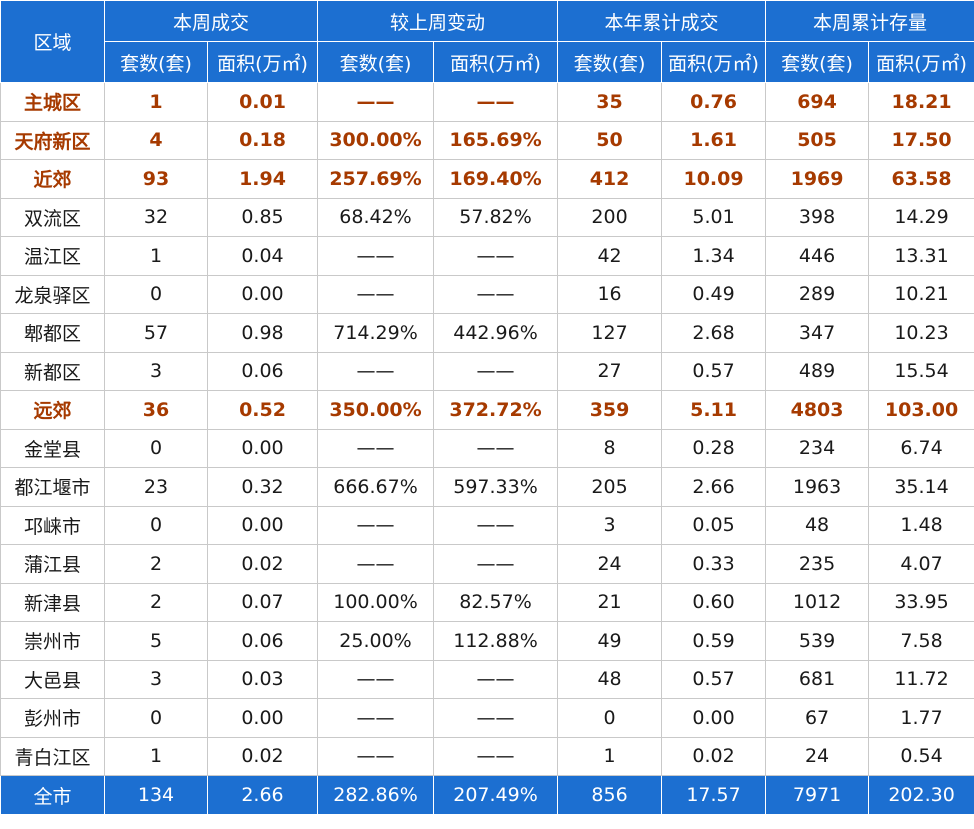 The image size is (974, 829). What do you see at coordinates (52, 718) in the screenshot?
I see `region-name-cell: 彭州市` at bounding box center [52, 718].